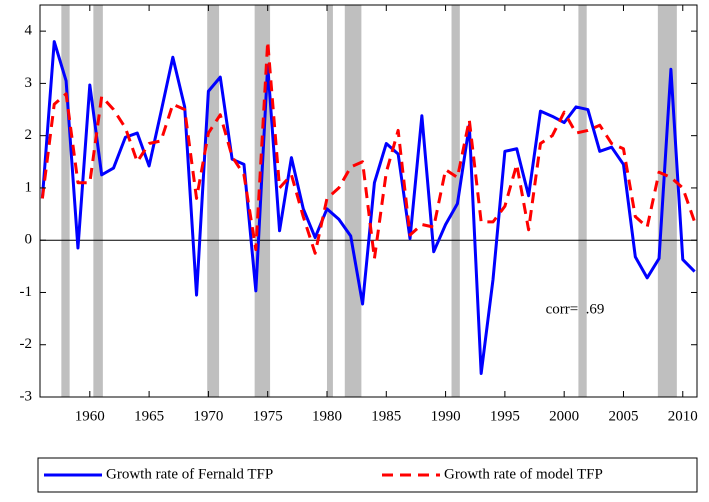  Describe the element at coordinates (29, 240) in the screenshot. I see `y-tick-label: 0` at that location.